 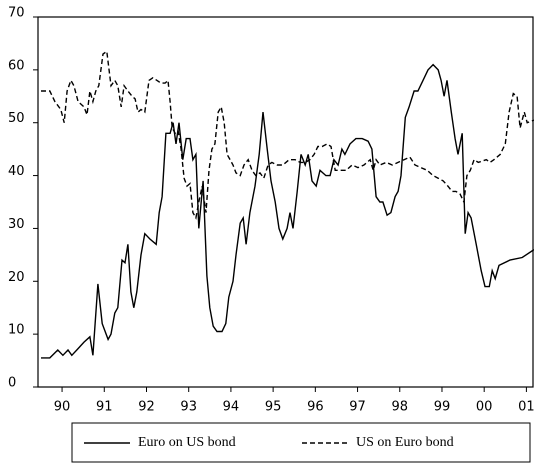 I want to click on y-tick-label: 50, so click(x=16, y=118).